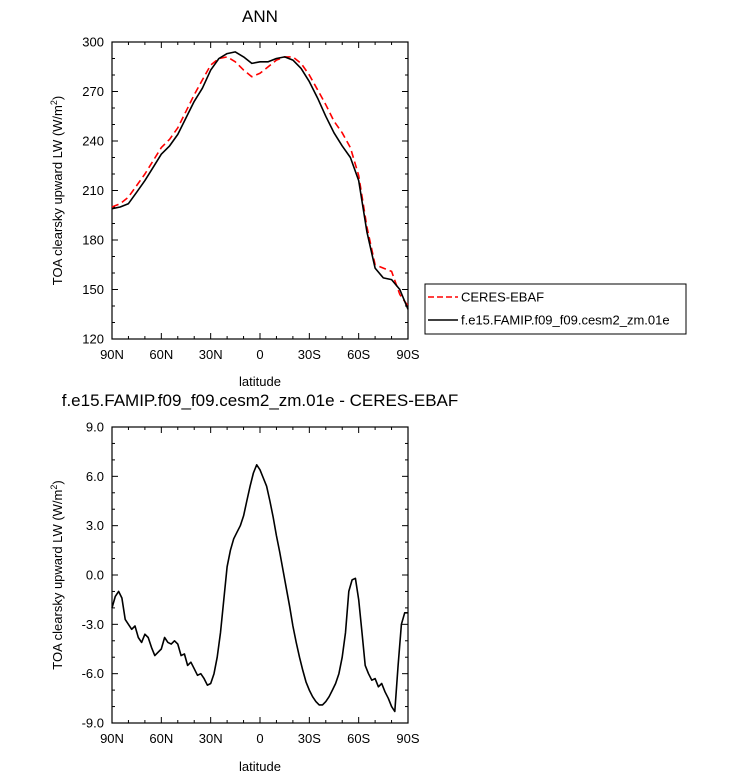  Describe the element at coordinates (93, 339) in the screenshot. I see `y-tick-label: 120` at that location.